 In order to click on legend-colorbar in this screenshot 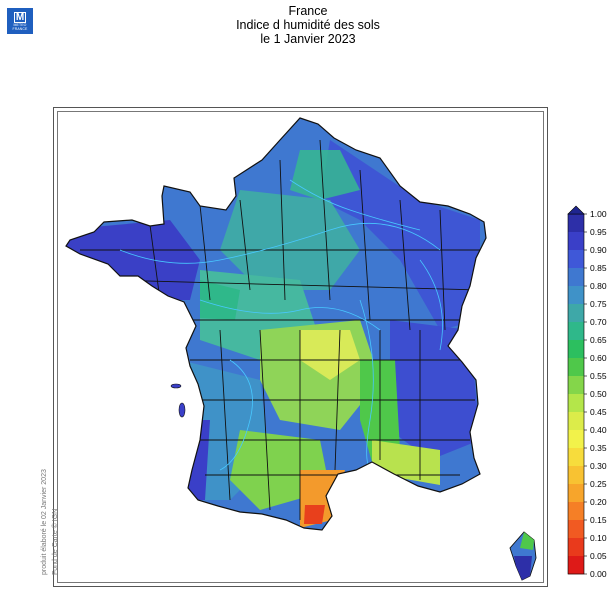, I will do `click(577, 394)`.